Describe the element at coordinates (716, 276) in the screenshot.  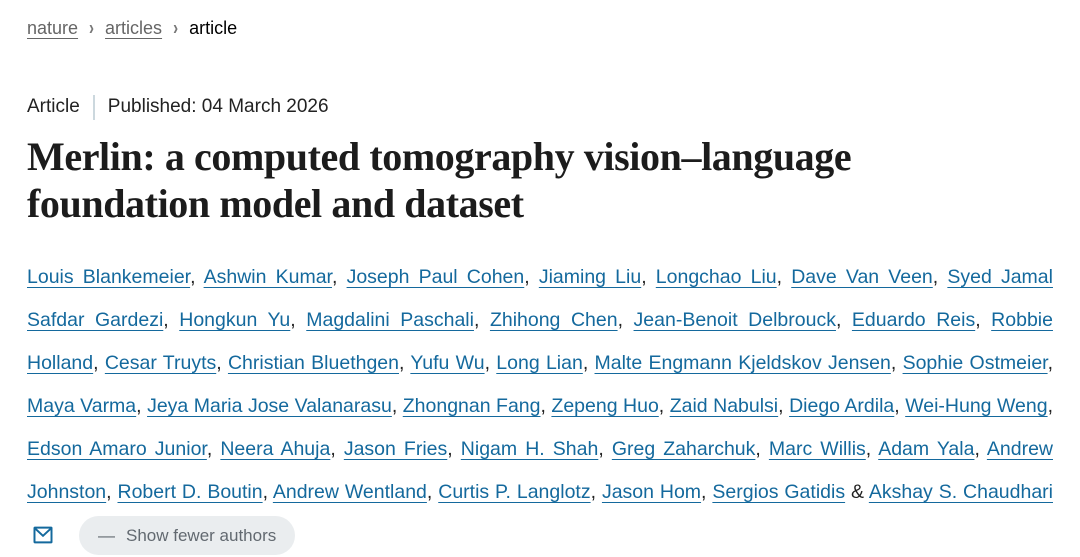
I see `author-link: Longchao Liu` at that location.